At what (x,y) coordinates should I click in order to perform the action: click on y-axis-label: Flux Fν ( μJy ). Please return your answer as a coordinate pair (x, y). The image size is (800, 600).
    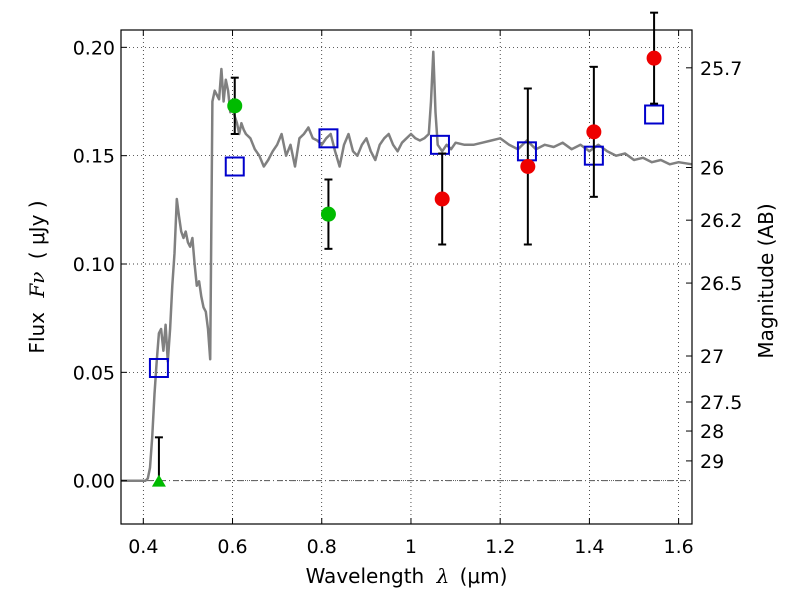
    Looking at the image, I should click on (37, 276).